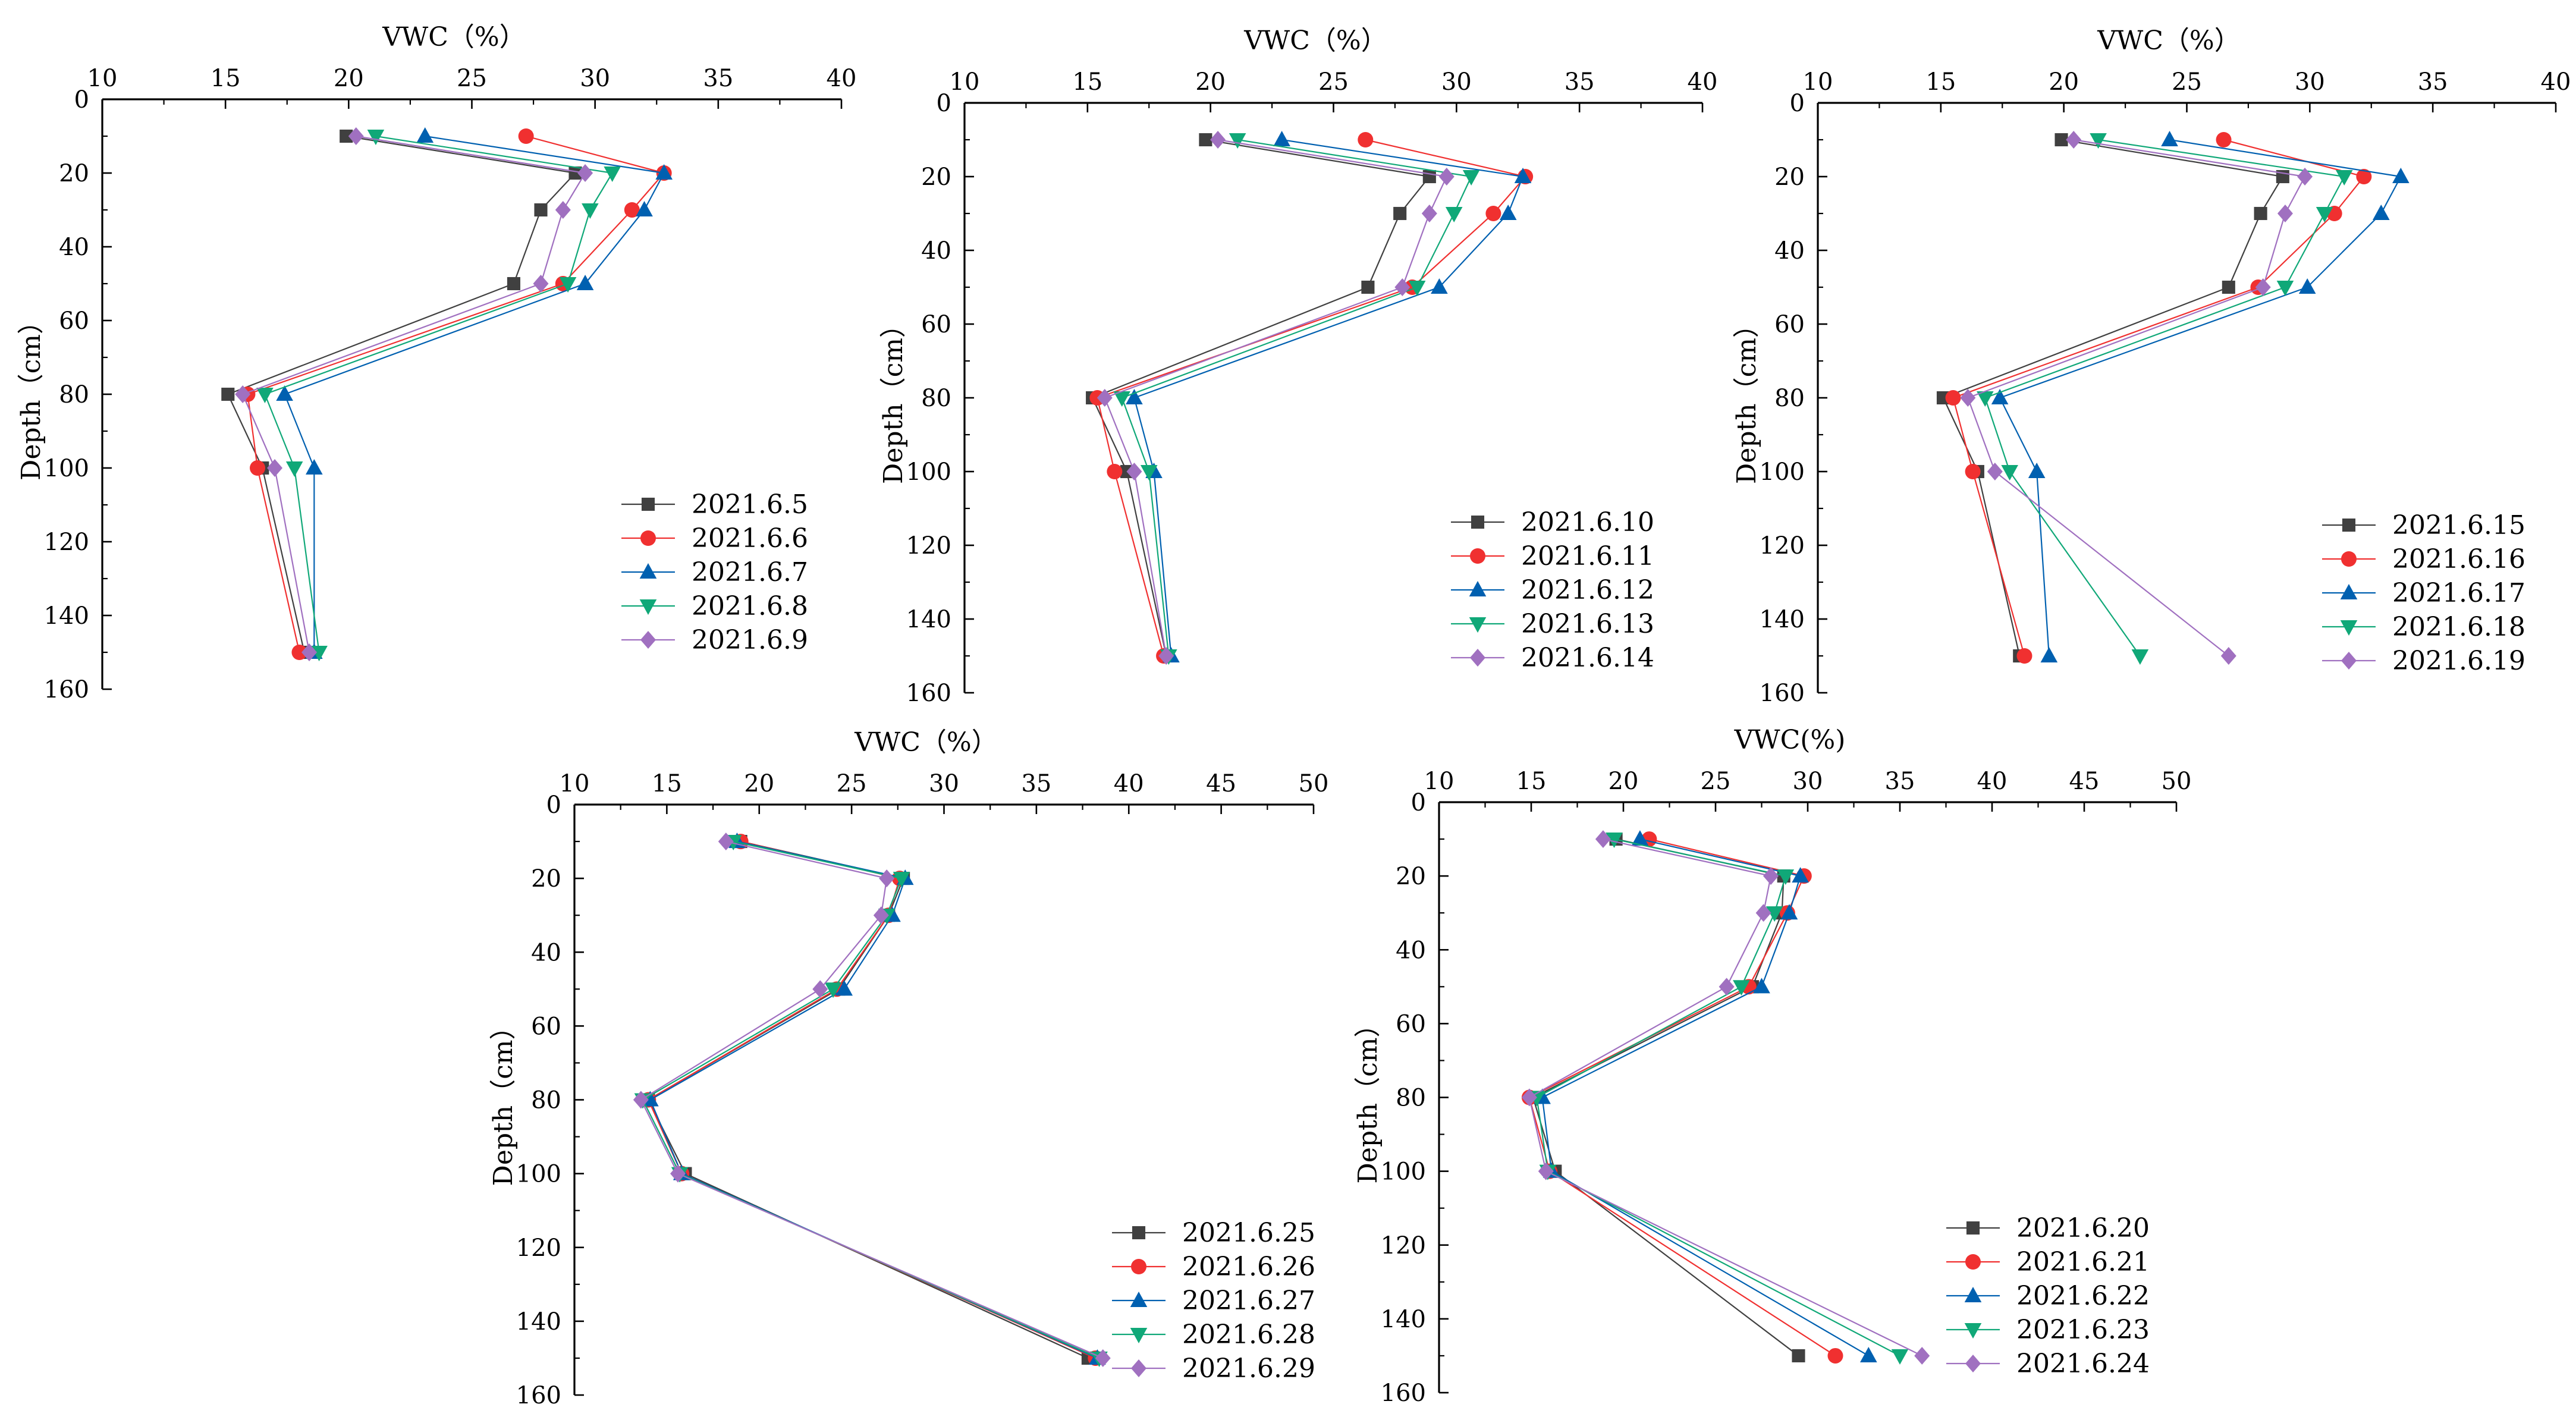 This screenshot has width=2576, height=1423. I want to click on series-2021.6.18, so click(2164, 399).